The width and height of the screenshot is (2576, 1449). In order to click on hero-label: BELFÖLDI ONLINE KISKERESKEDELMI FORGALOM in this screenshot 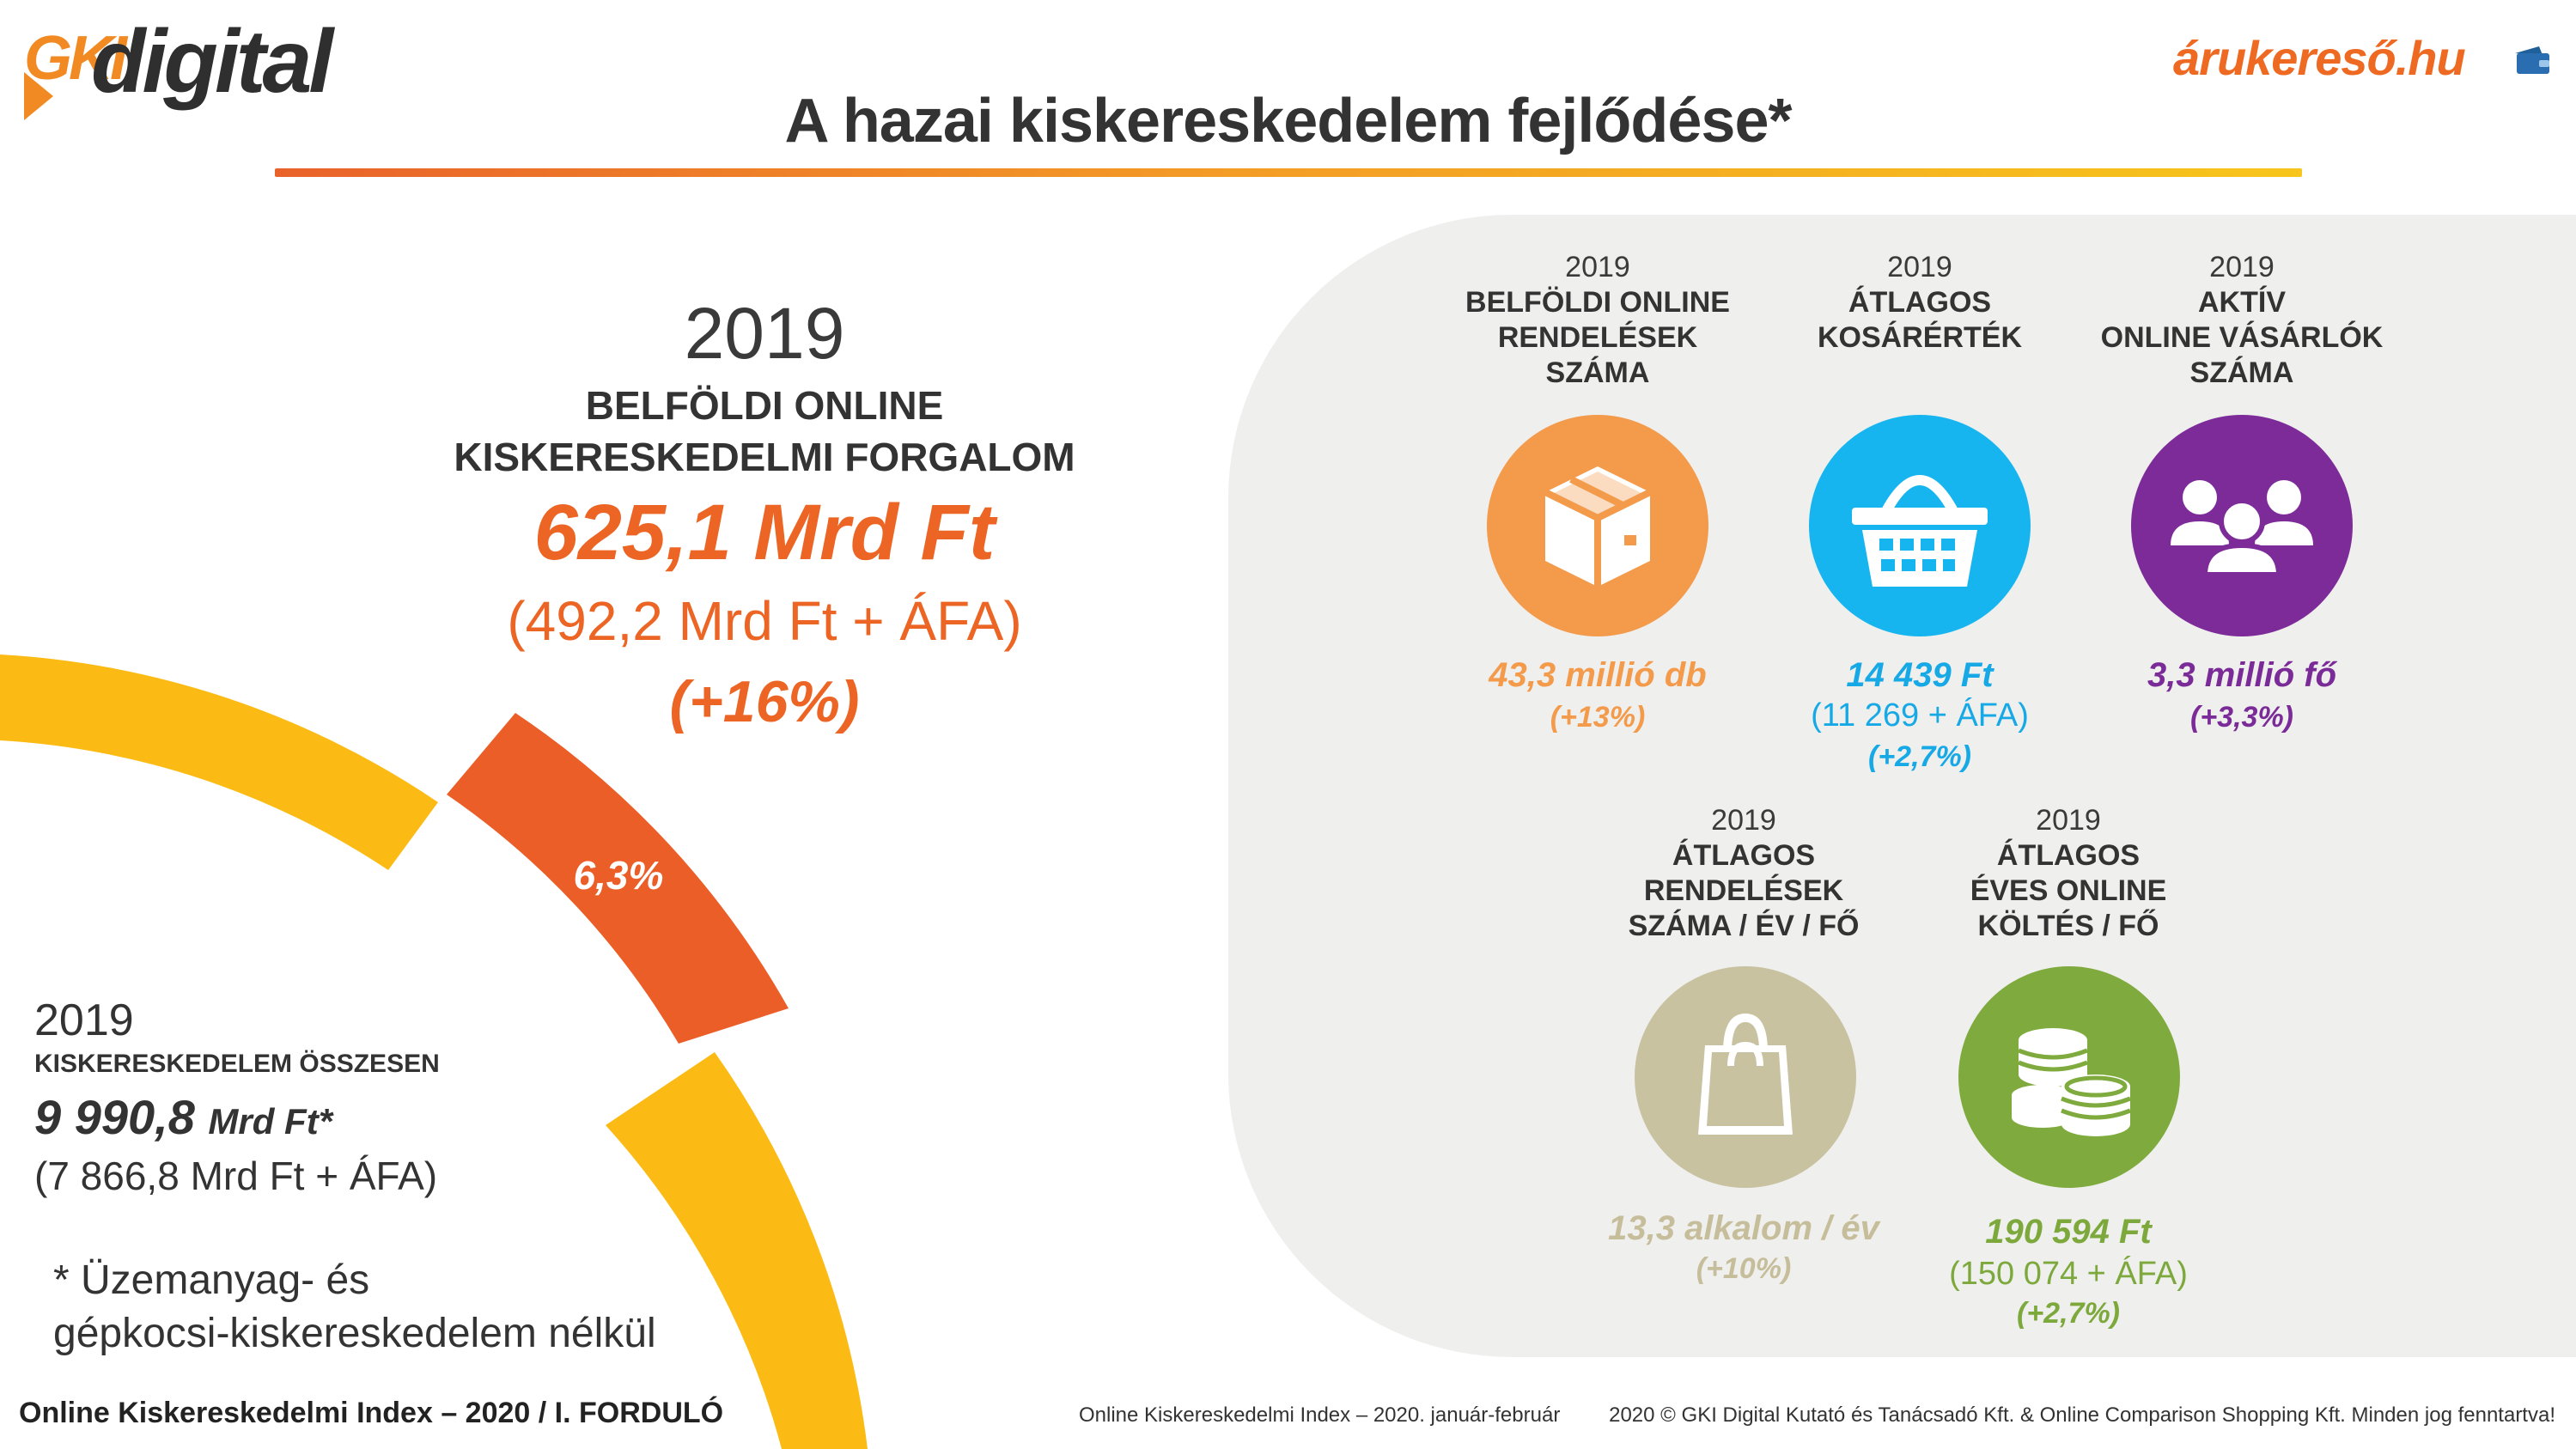, I will do `click(764, 431)`.